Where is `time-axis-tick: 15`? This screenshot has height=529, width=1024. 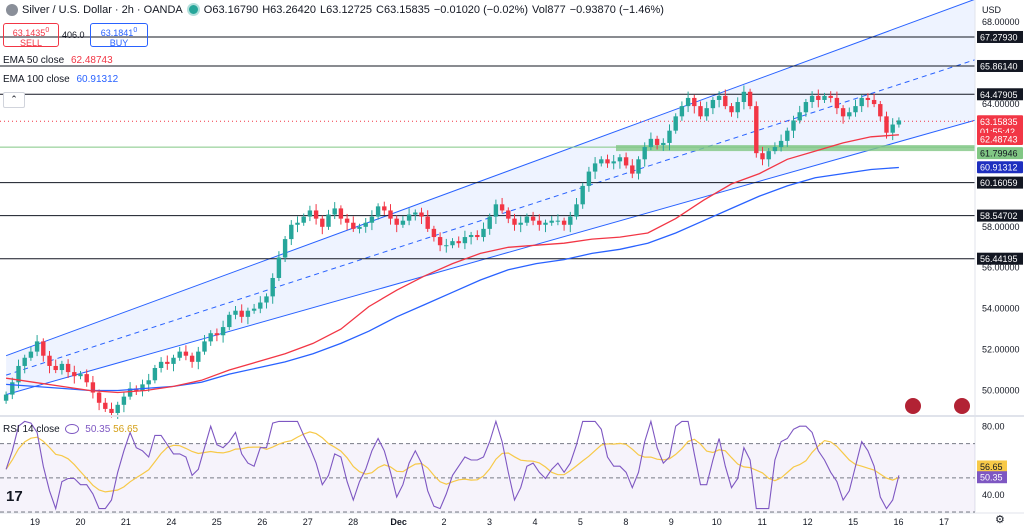 time-axis-tick: 15 is located at coordinates (853, 522).